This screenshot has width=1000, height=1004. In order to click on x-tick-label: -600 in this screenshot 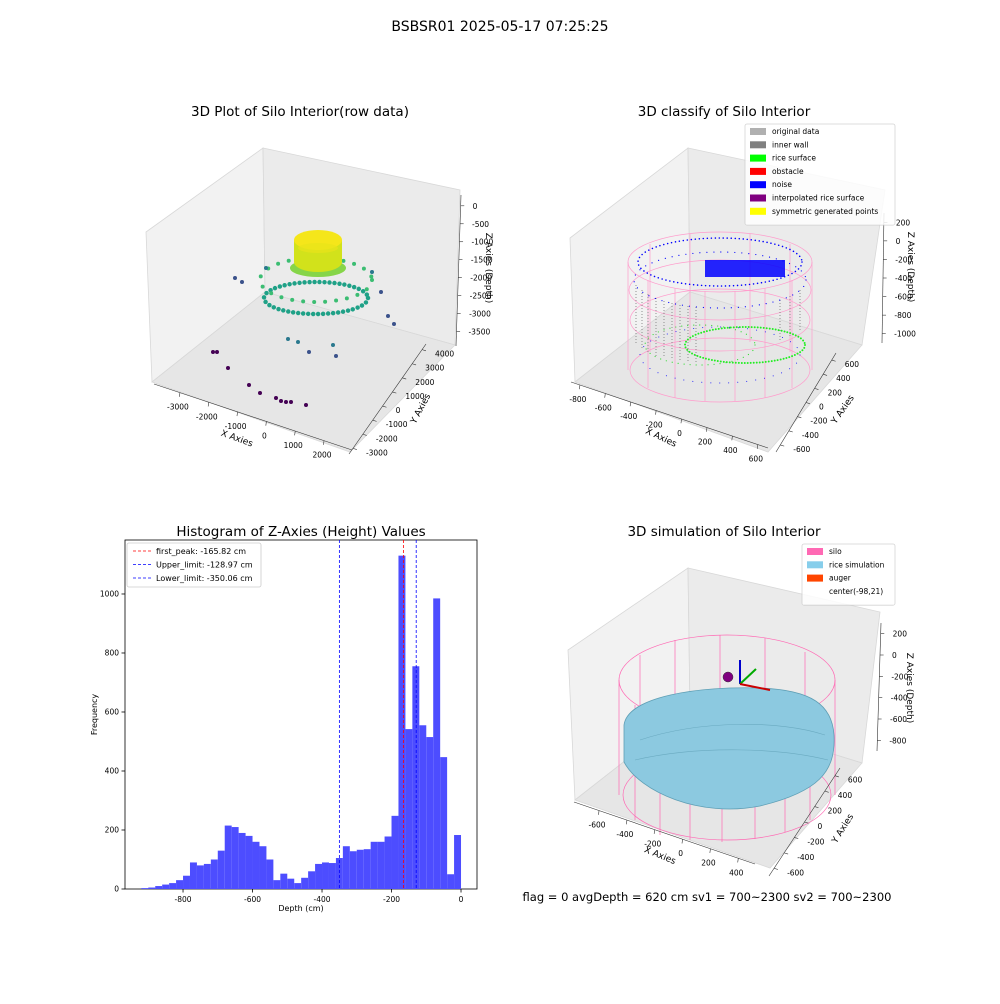, I will do `click(252, 899)`.